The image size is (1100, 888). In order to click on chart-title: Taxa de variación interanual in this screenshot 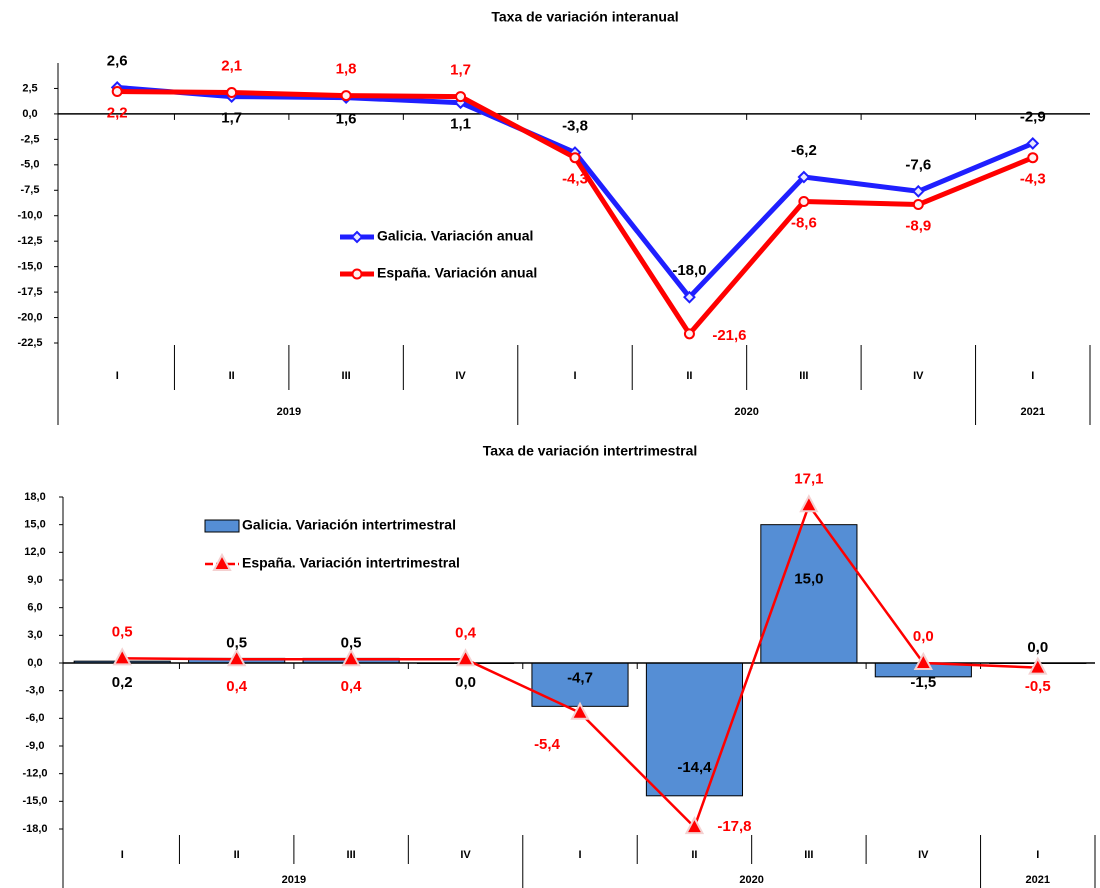, I will do `click(584, 17)`.